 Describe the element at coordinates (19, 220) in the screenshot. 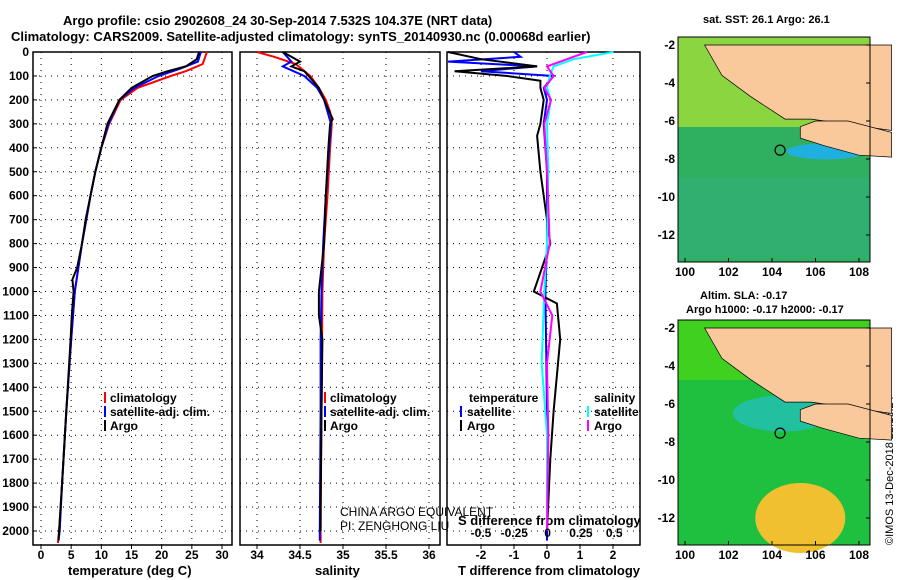

I see `y-tick-label: 700` at that location.